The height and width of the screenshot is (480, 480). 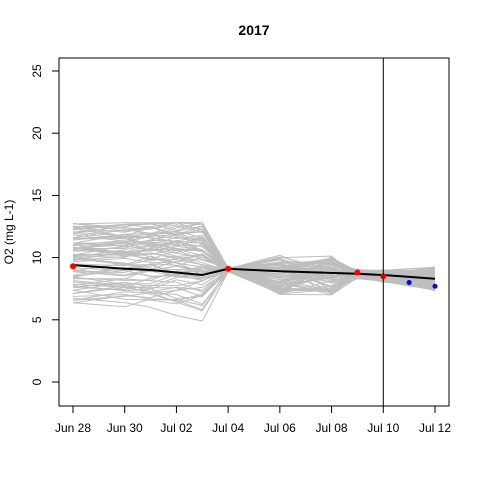 I want to click on x-tick-label: Jul 10, so click(x=383, y=428).